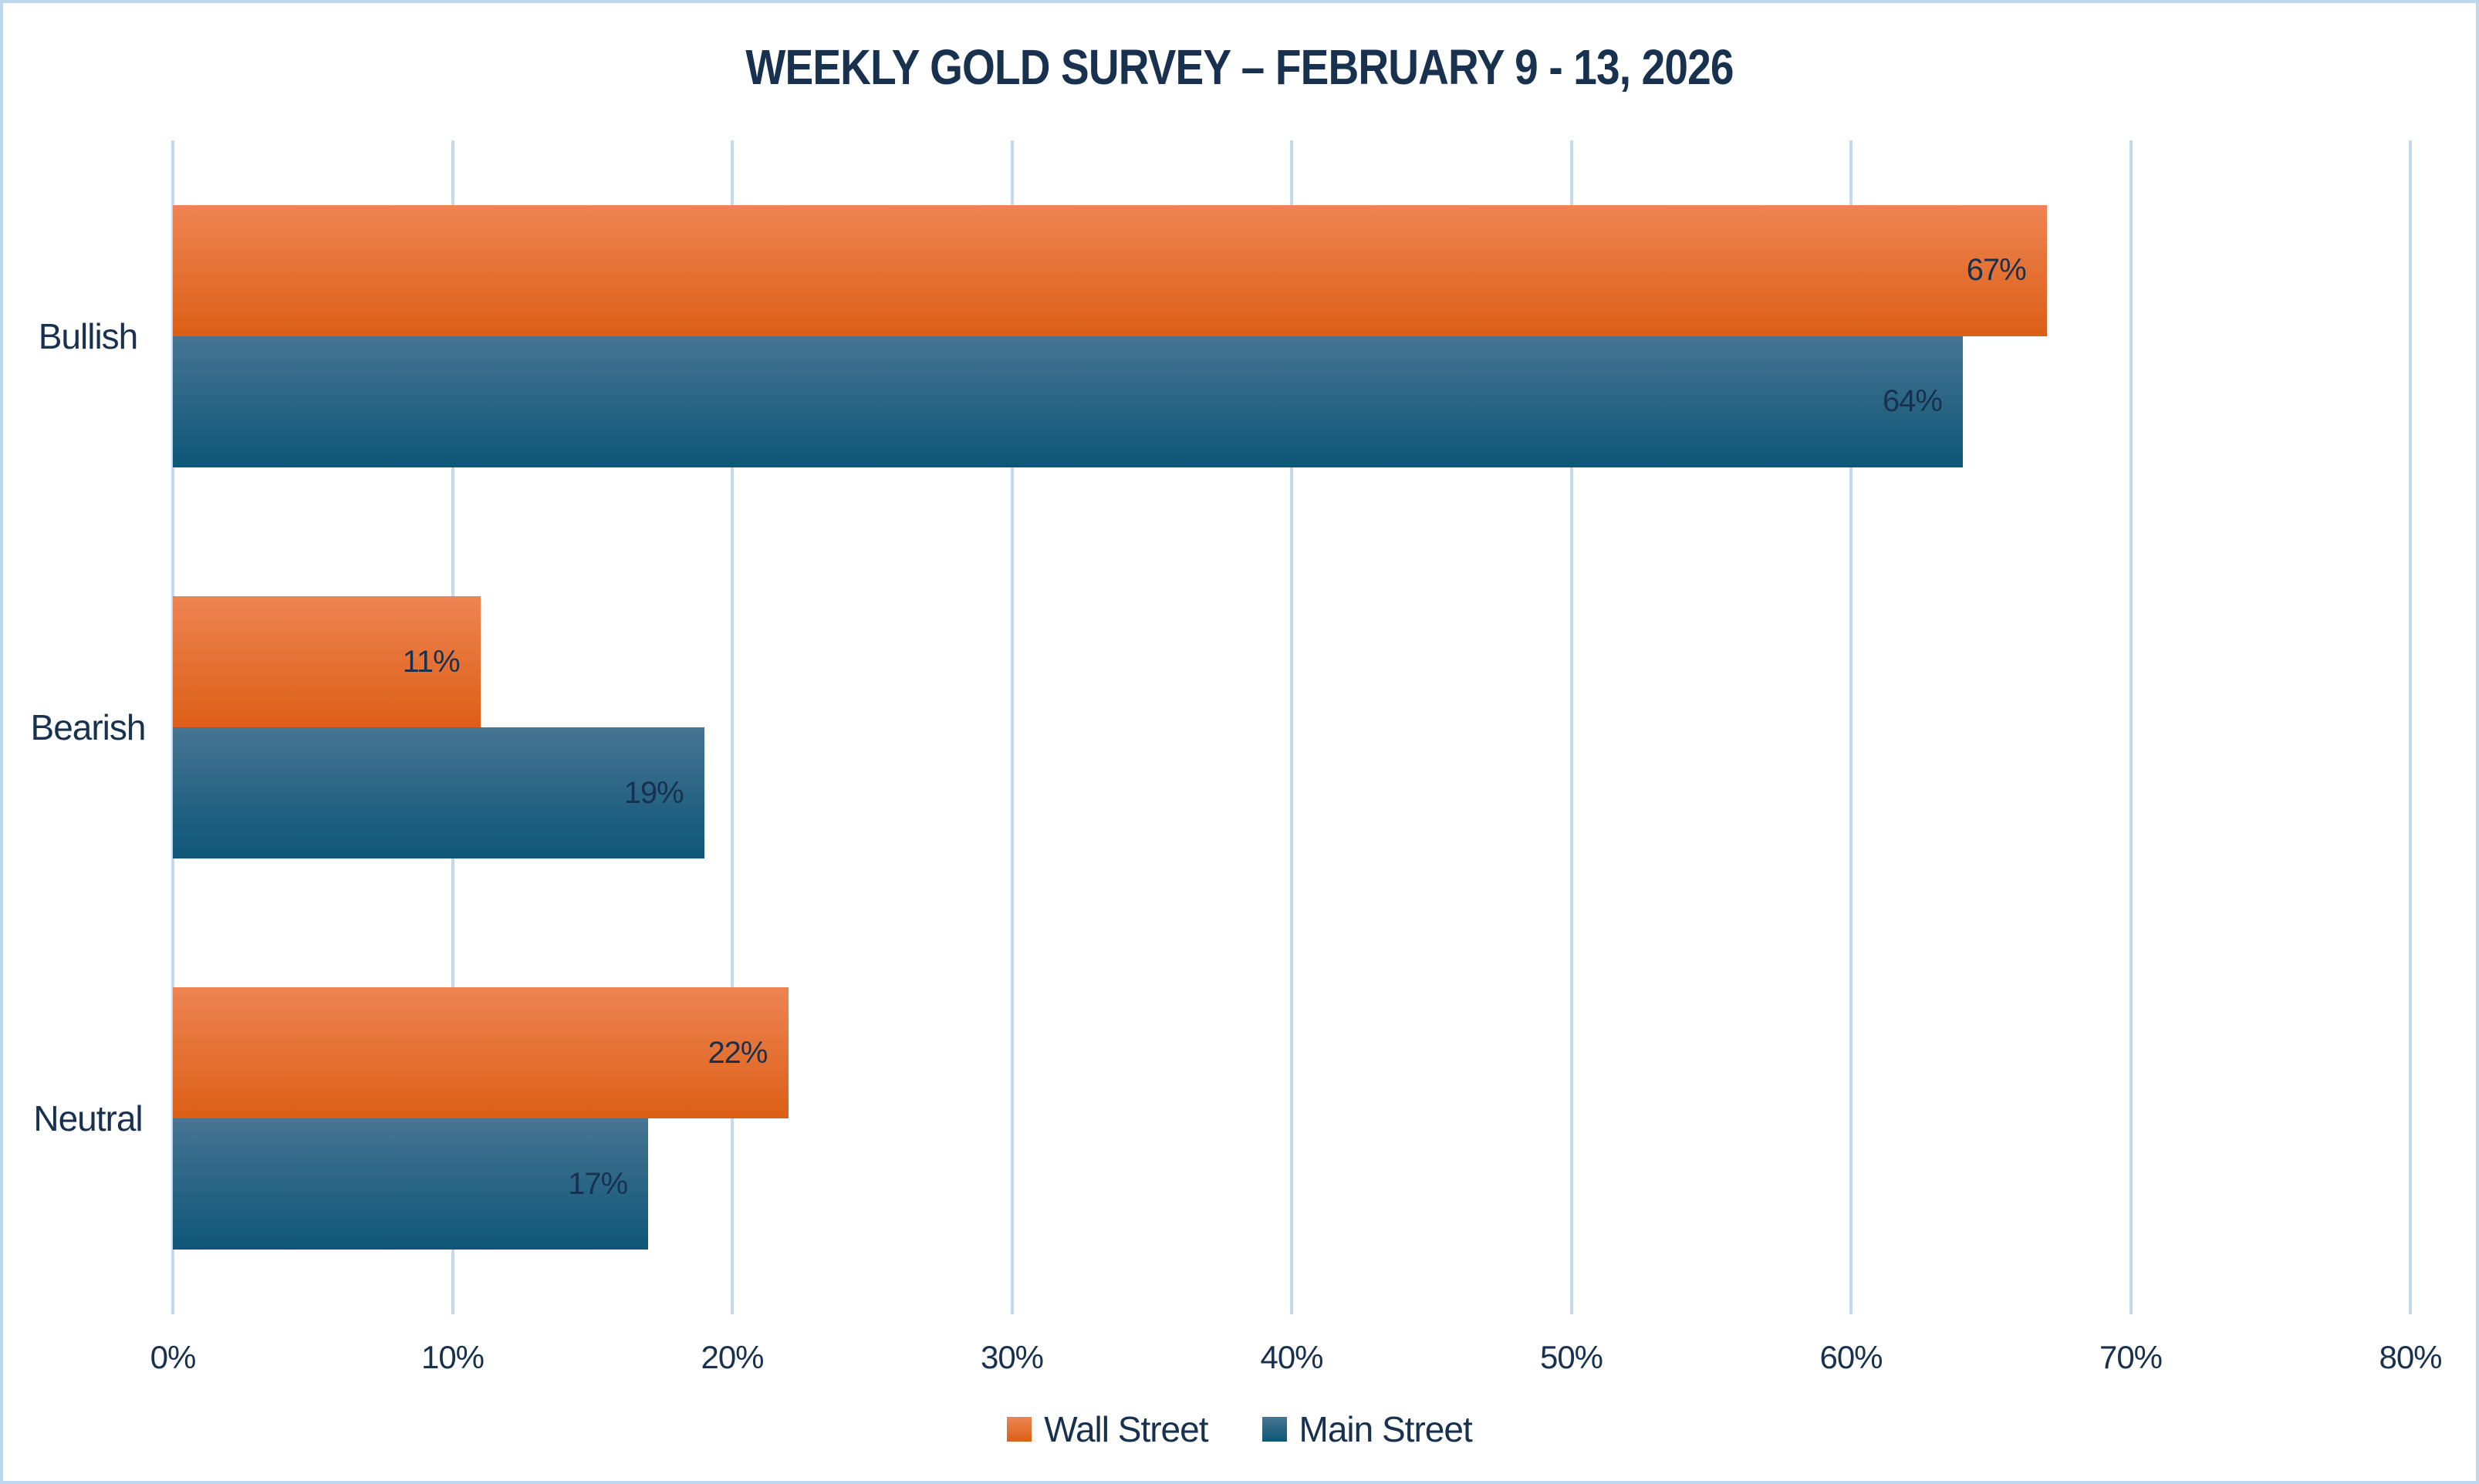 The height and width of the screenshot is (1484, 2479). Describe the element at coordinates (452, 1357) in the screenshot. I see `x-tick-label-10-: 10%` at that location.